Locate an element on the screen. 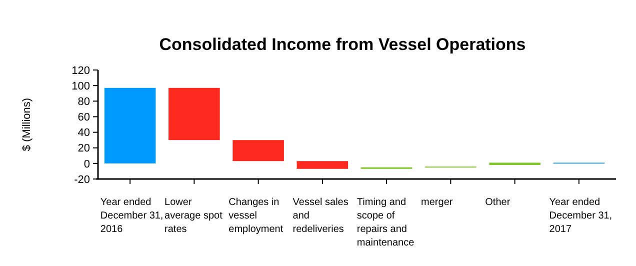 This screenshot has width=636, height=266. x-tick-label: Other is located at coordinates (498, 202).